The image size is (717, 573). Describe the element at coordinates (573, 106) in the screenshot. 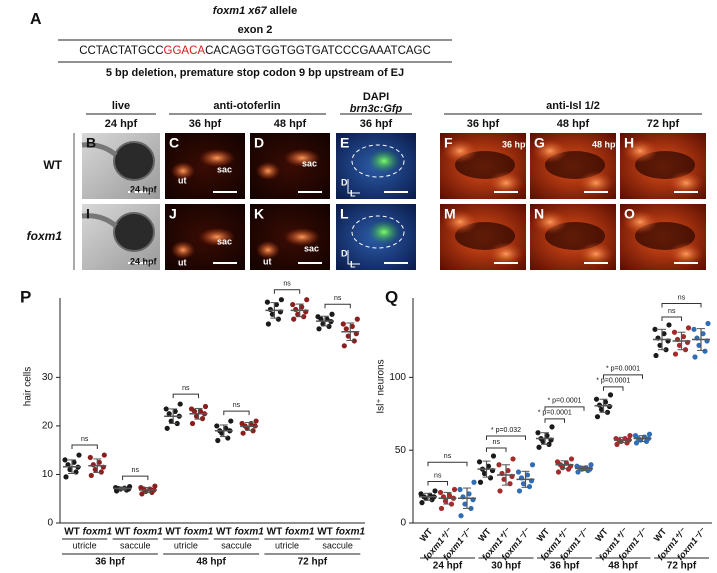

I see `column-header: anti-Isl 1/2` at that location.